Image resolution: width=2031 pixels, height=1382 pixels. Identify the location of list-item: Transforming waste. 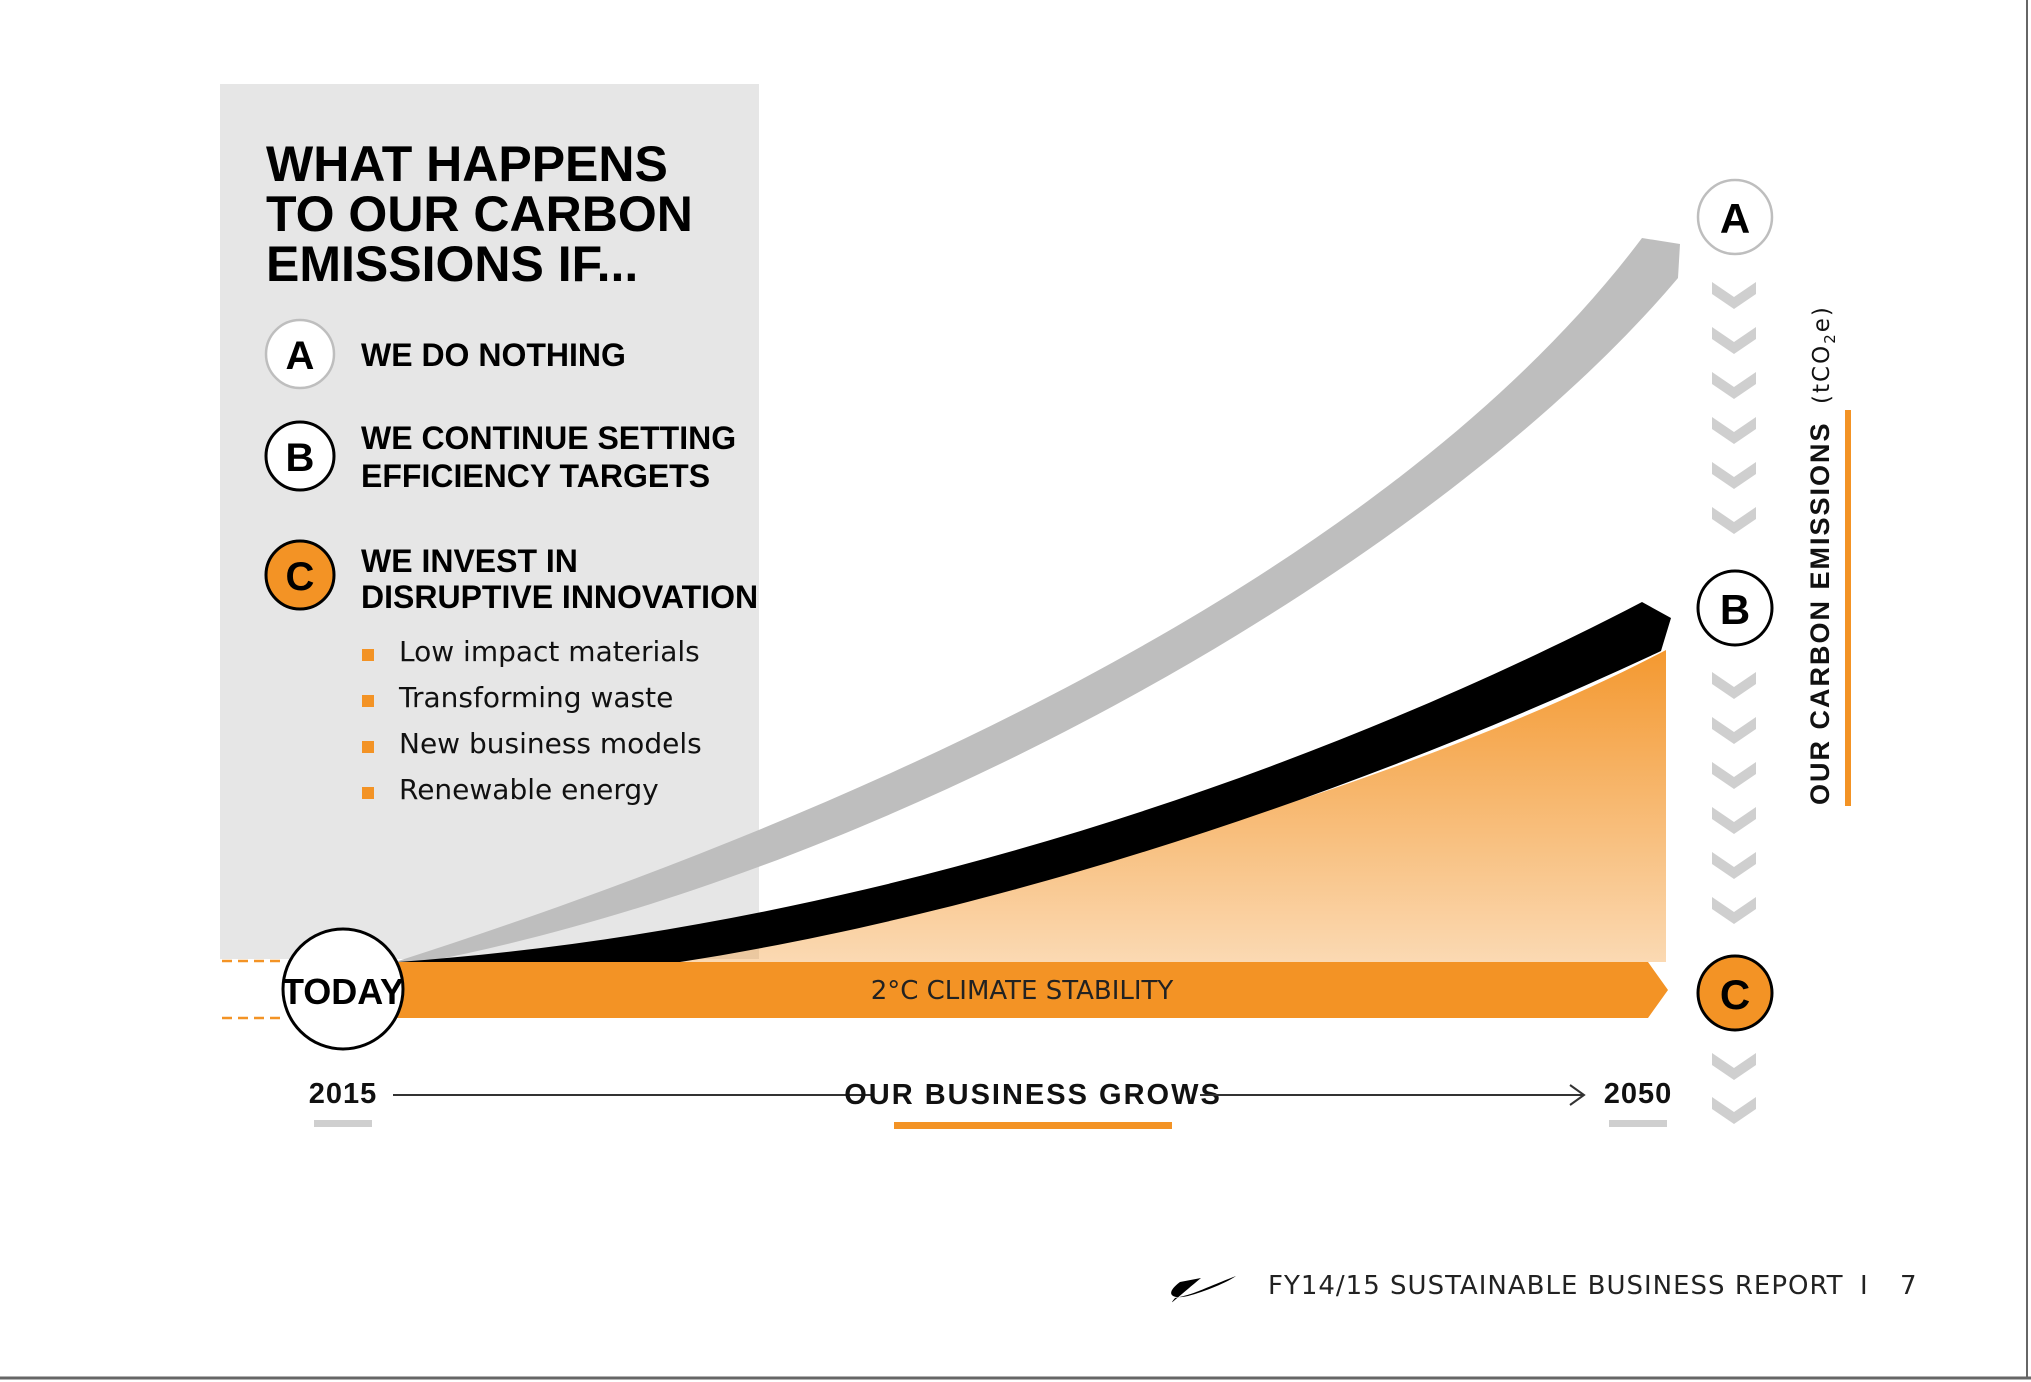
(517, 697).